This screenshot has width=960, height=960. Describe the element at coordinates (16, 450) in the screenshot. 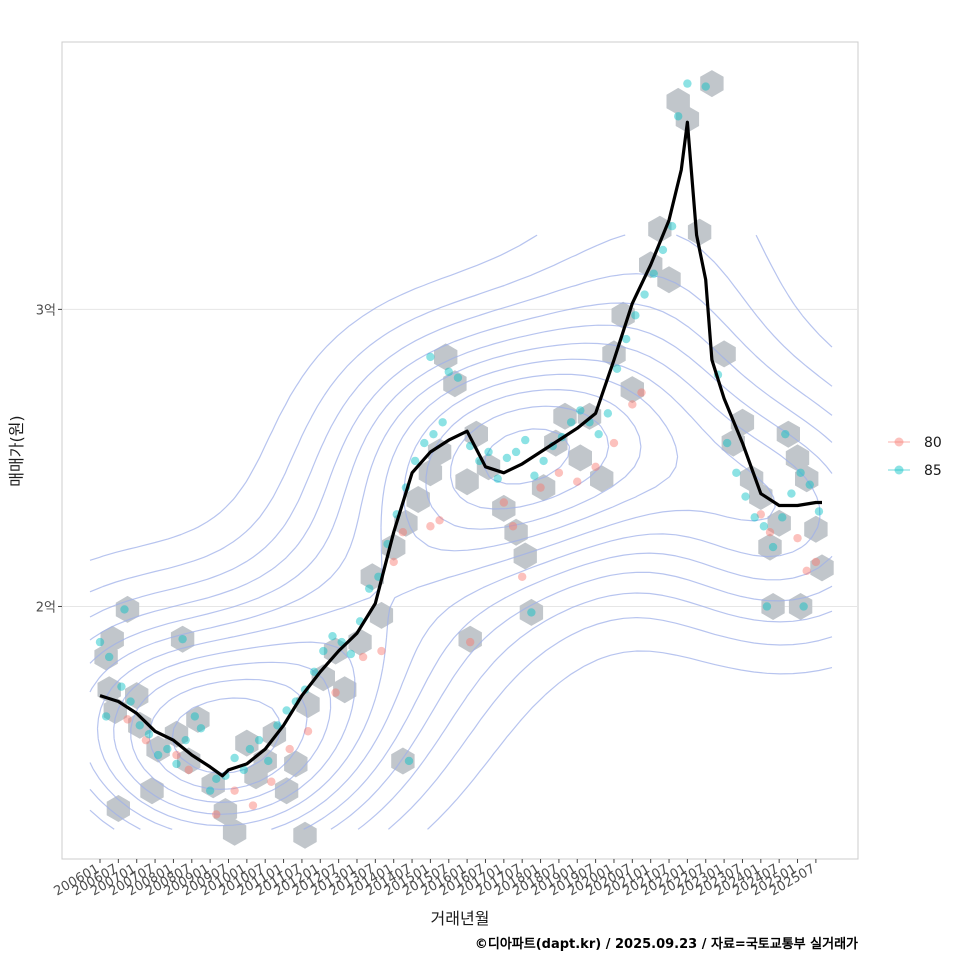

I see `y-axis-title: 매매가(원)` at that location.